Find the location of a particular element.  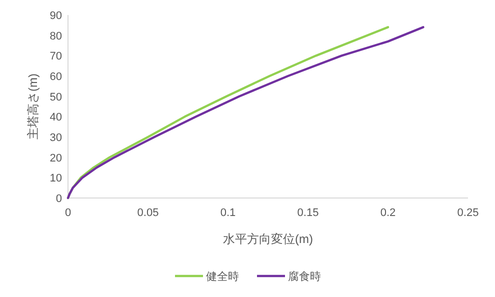

y-tick-label: 40 is located at coordinates (56, 118).